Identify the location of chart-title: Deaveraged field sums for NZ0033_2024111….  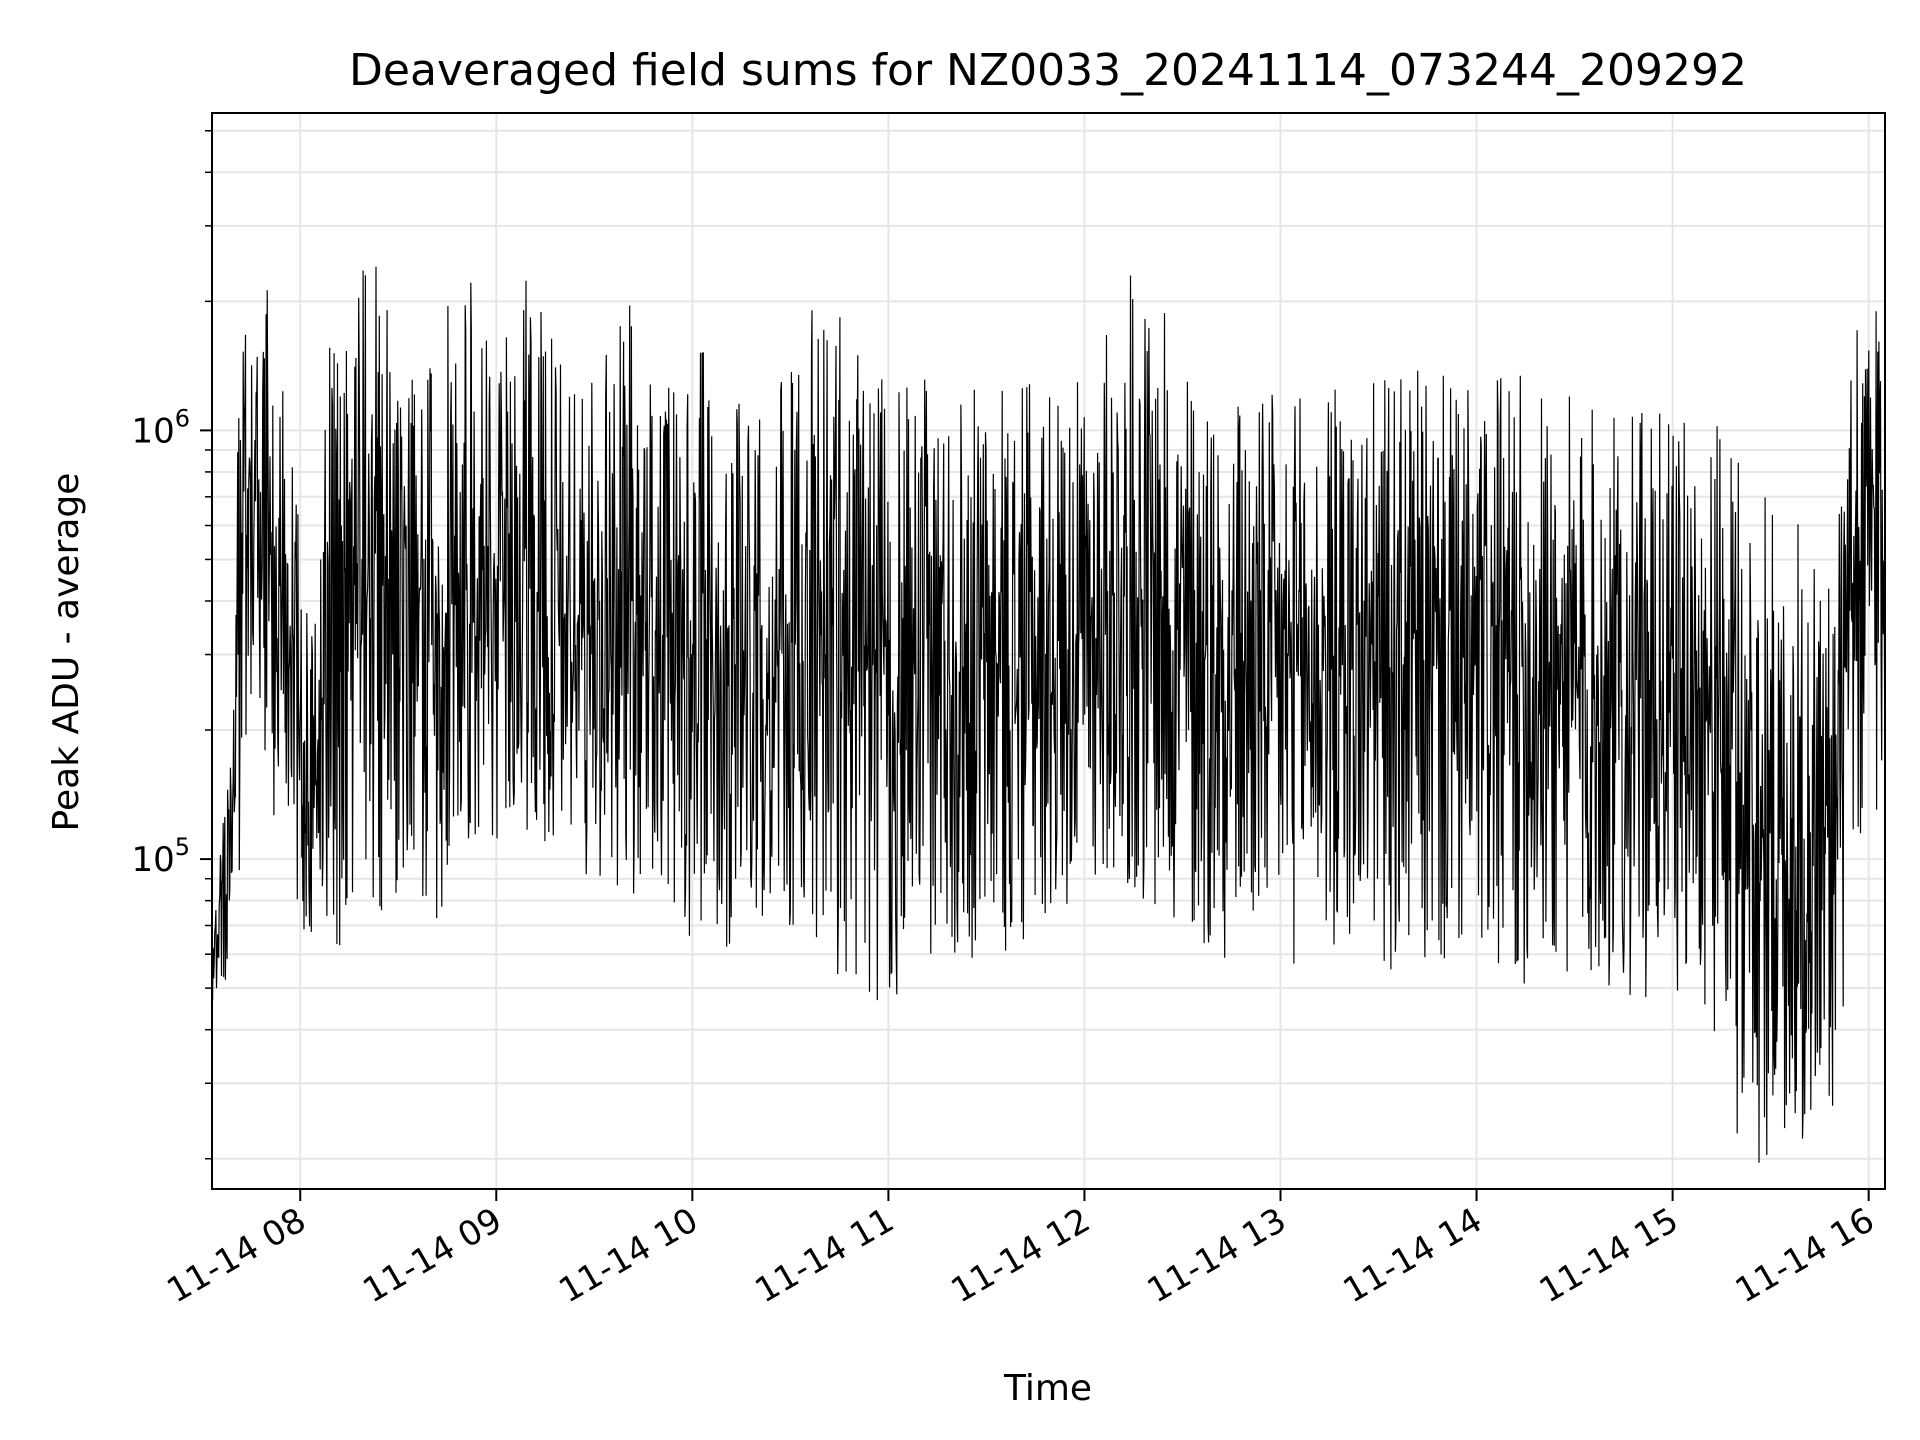
(1048, 70).